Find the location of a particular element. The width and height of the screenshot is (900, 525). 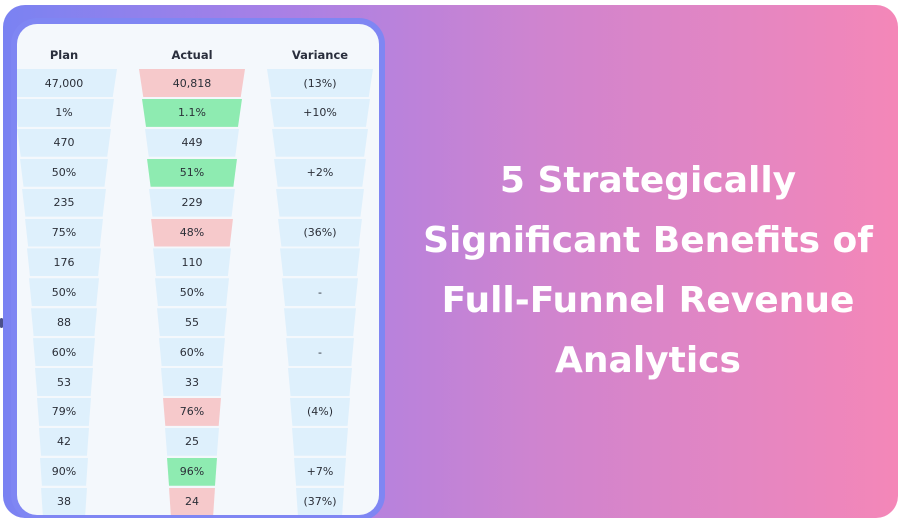

actual-cell: 60% is located at coordinates (192, 352).